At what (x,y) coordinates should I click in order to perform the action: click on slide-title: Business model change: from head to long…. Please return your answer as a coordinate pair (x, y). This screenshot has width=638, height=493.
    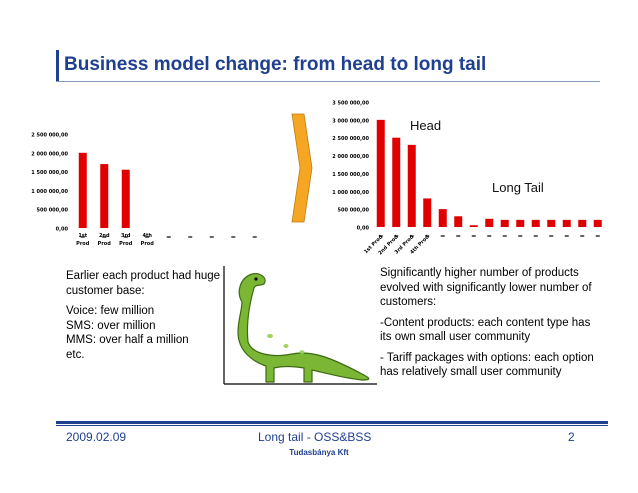
    Looking at the image, I should click on (275, 64).